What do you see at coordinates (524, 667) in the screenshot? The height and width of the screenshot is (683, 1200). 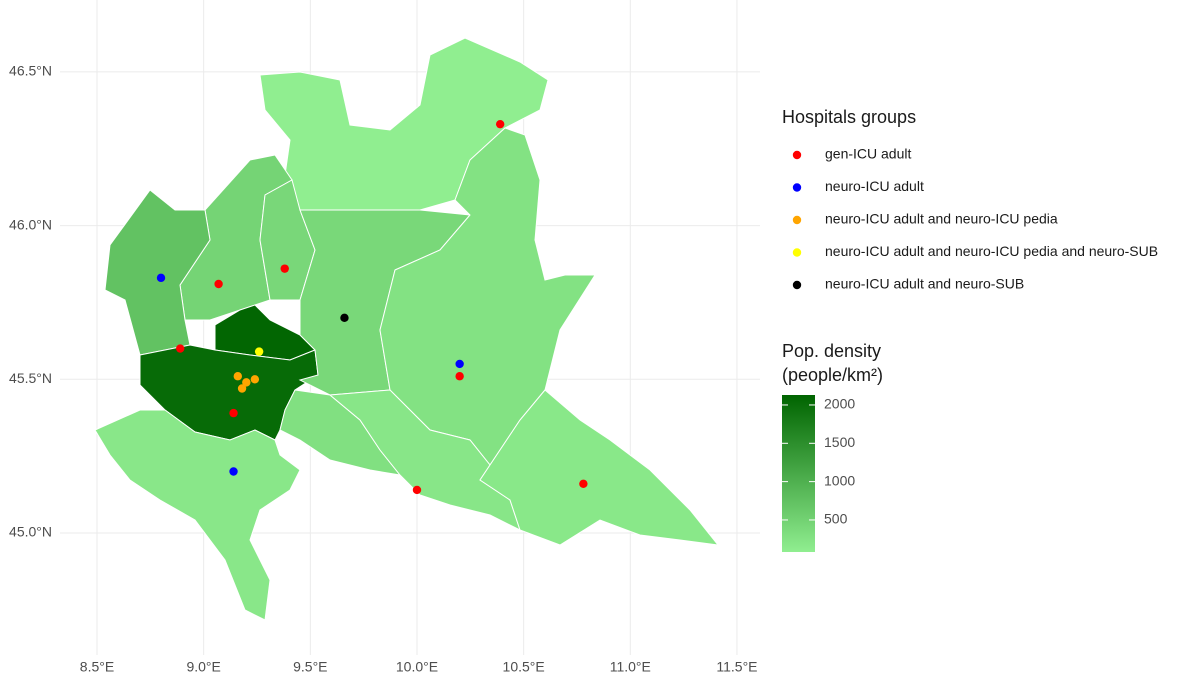 I see `x-tick-label: 10.5°E` at bounding box center [524, 667].